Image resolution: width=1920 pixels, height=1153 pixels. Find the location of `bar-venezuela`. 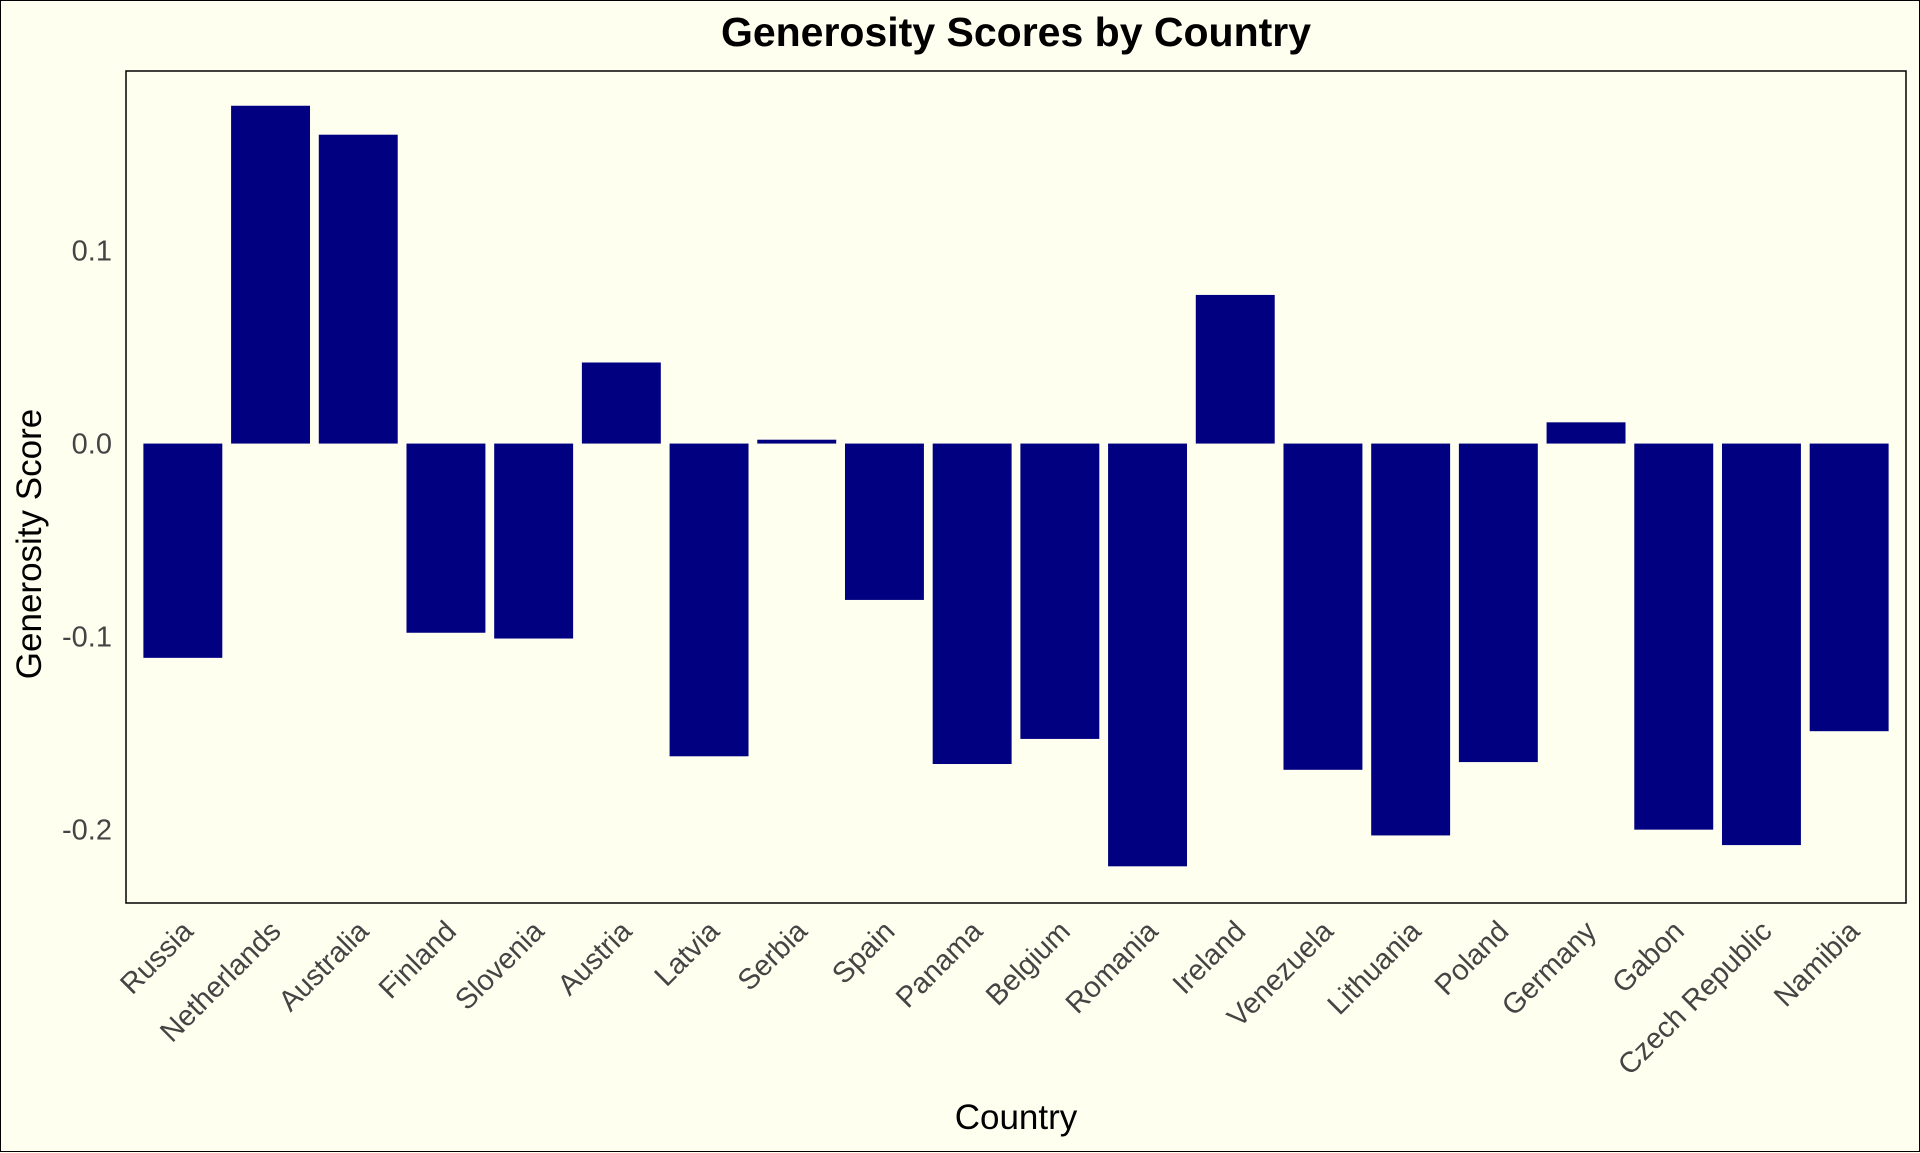

bar-venezuela is located at coordinates (1323, 606).